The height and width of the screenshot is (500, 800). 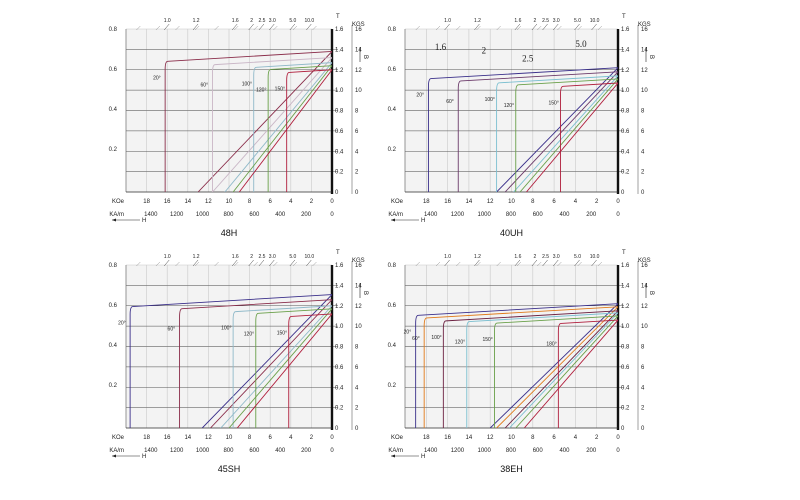 I want to click on left-axis-label: 0.4, so click(x=113, y=110).